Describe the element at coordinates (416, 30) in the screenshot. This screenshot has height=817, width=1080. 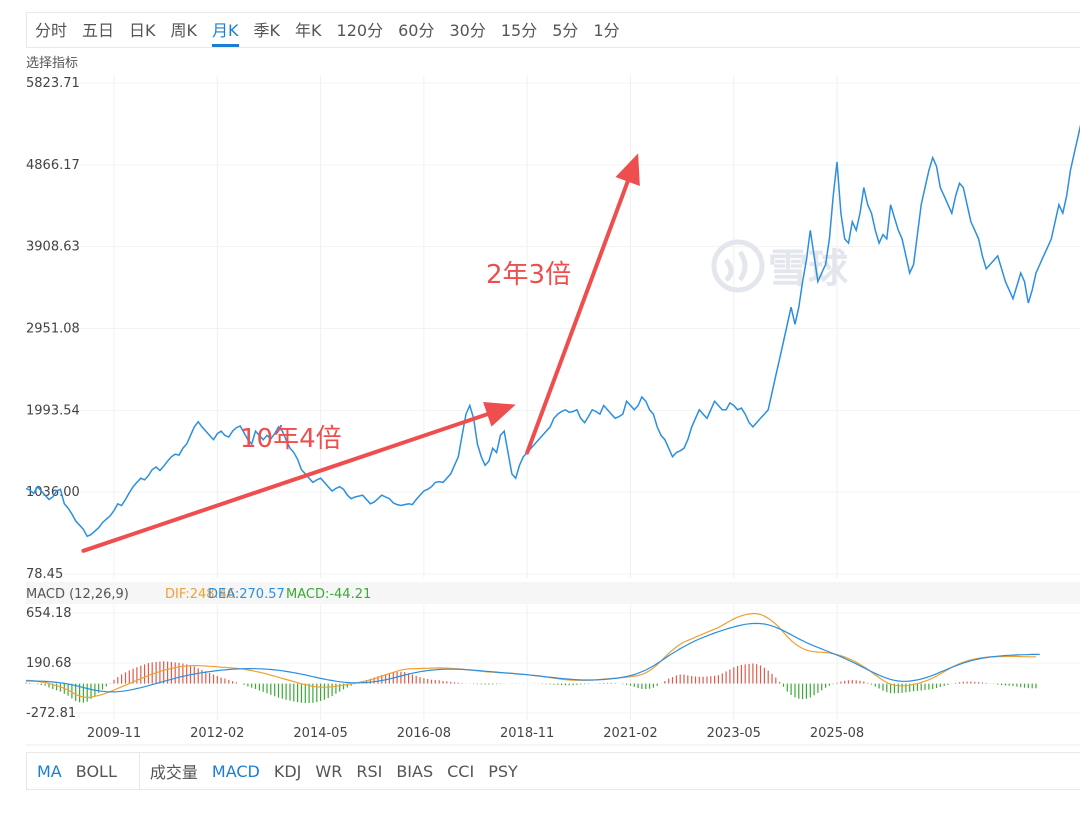
I see `period-tab-8: 60分` at that location.